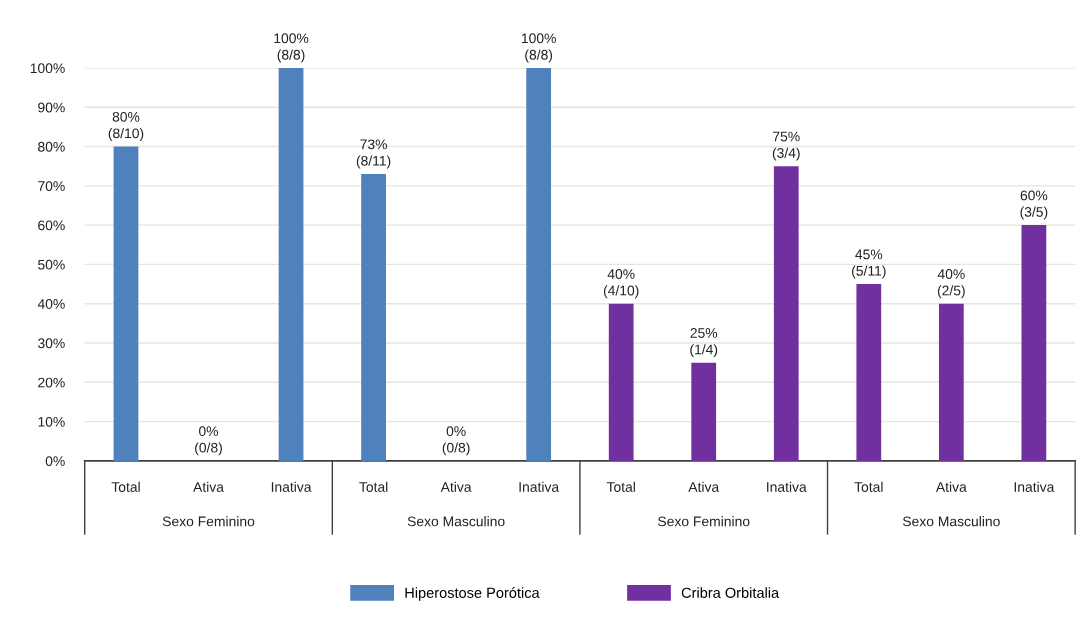 The width and height of the screenshot is (1086, 641). I want to click on y-tick-label: 60%, so click(51, 225).